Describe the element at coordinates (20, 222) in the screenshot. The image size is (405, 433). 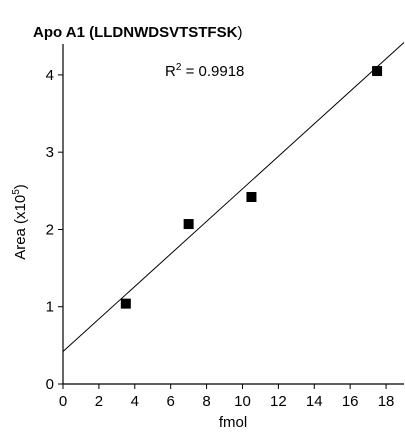
I see `y-axis-label: Area (x105)` at that location.